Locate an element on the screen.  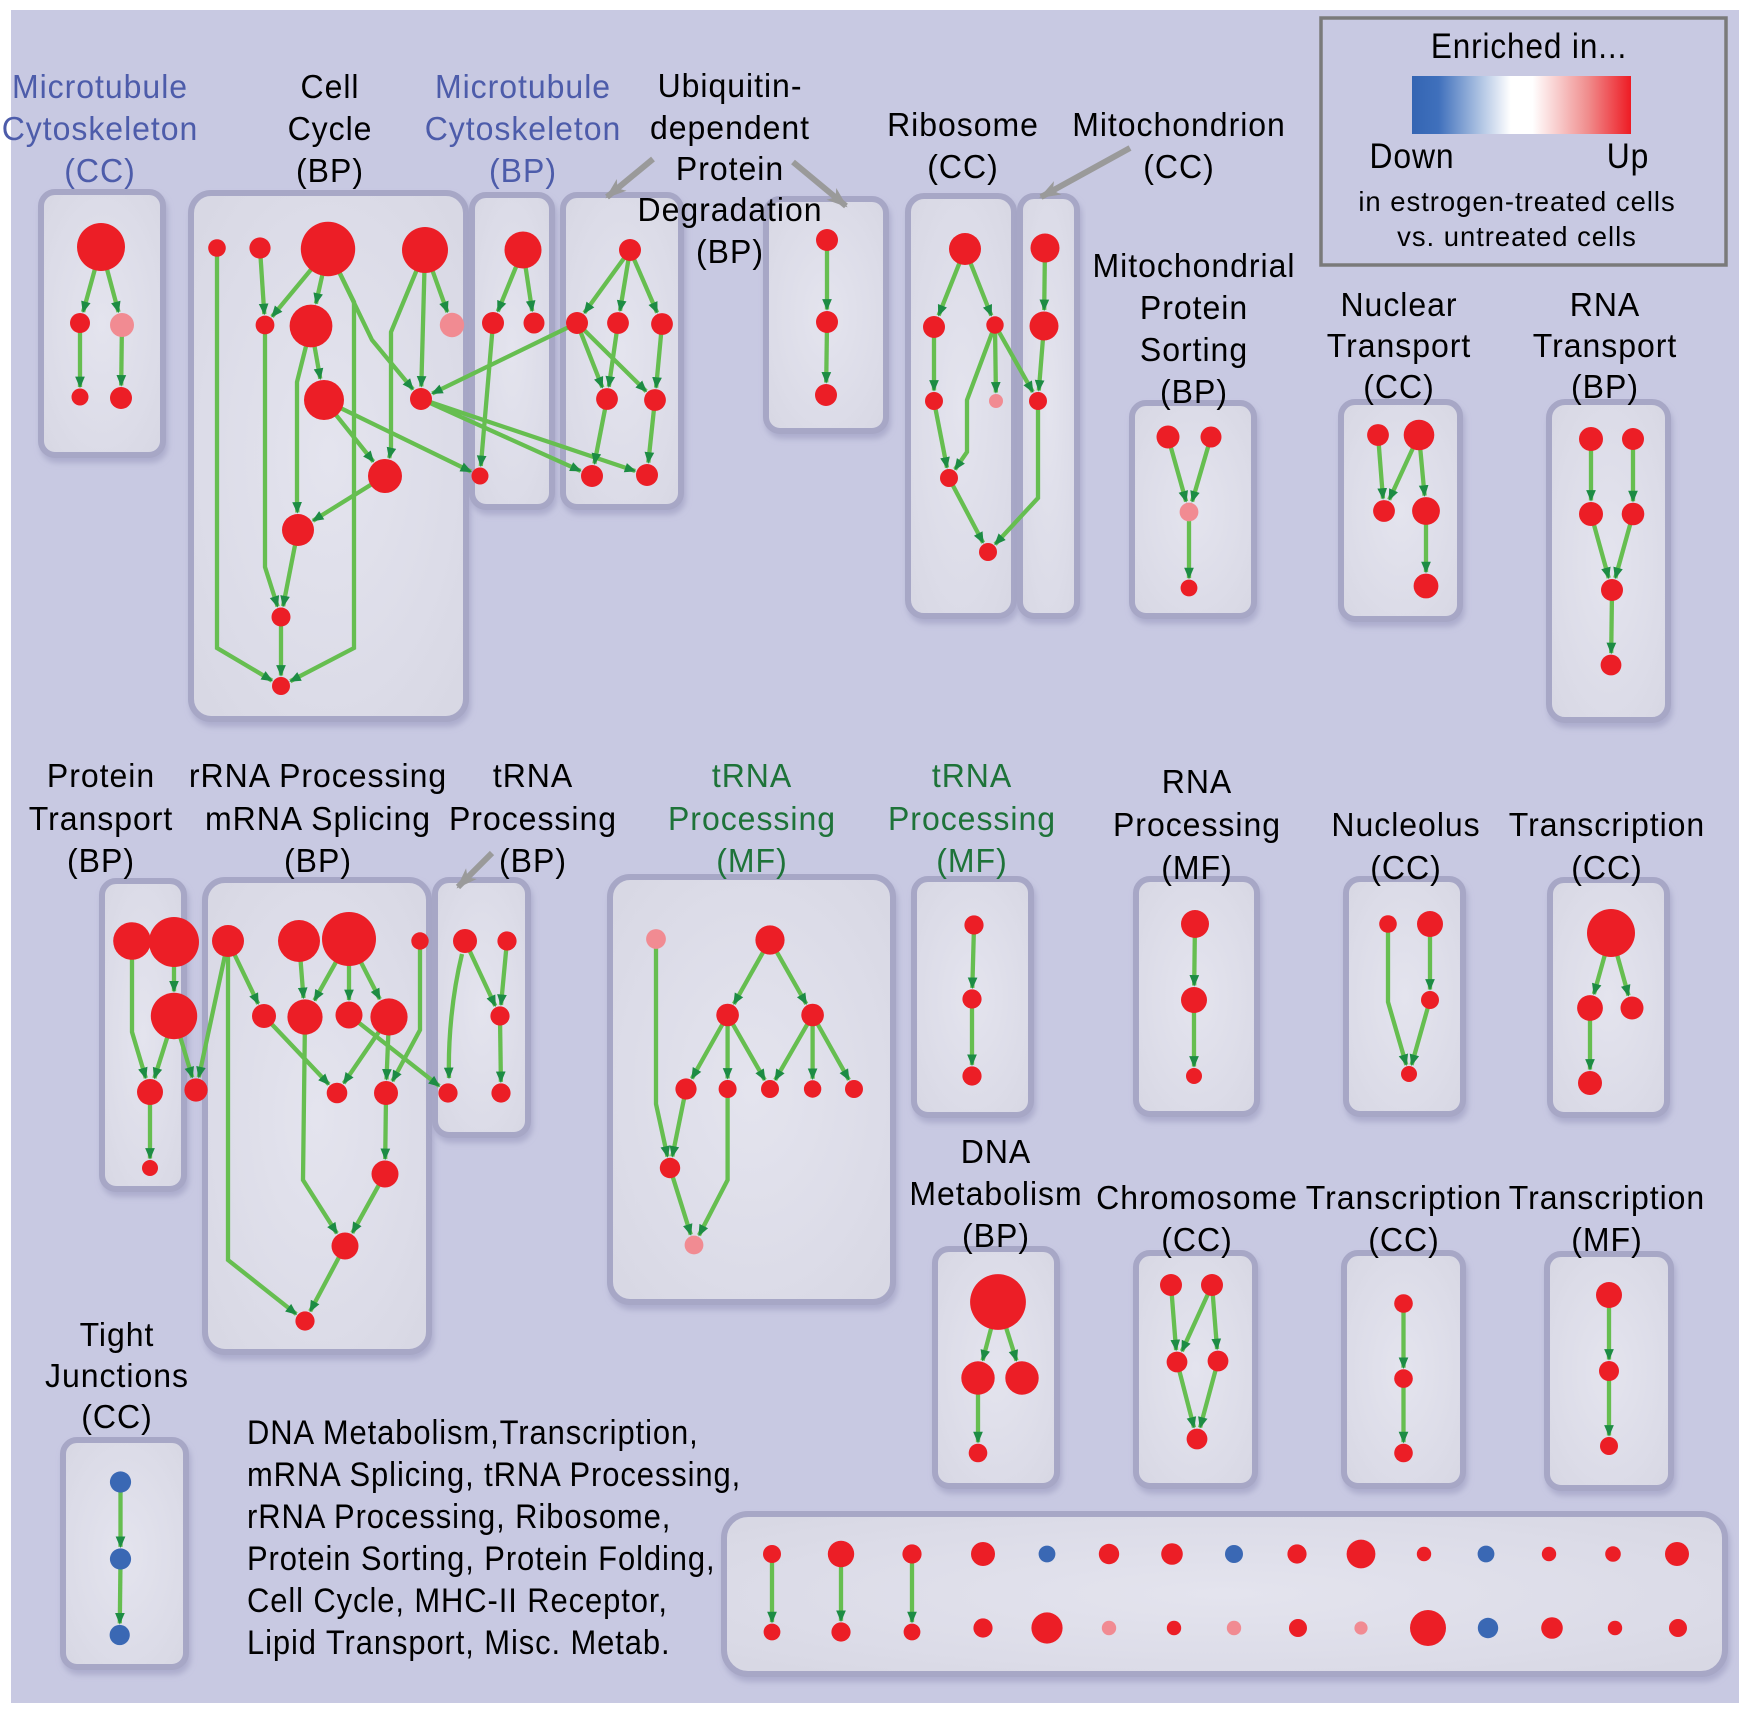
svg-text: rRNA Processing, Ribosome, is located at coordinates (459, 1517).